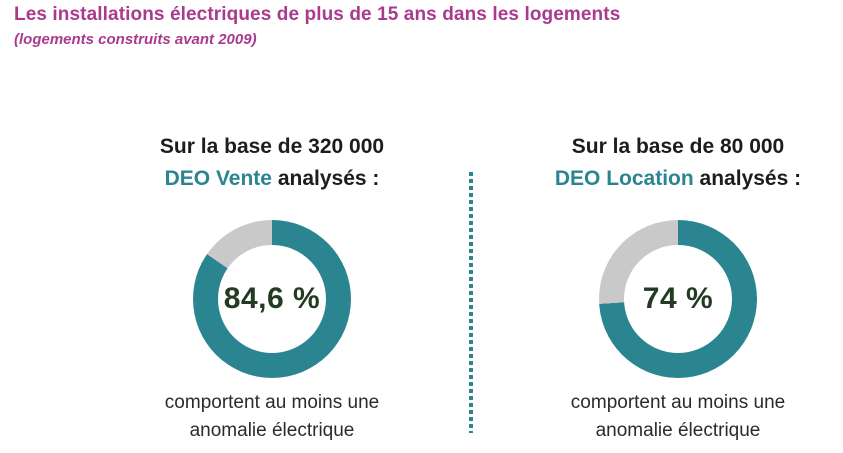 This screenshot has height=453, width=843. I want to click on dotted-separator, so click(471, 302).